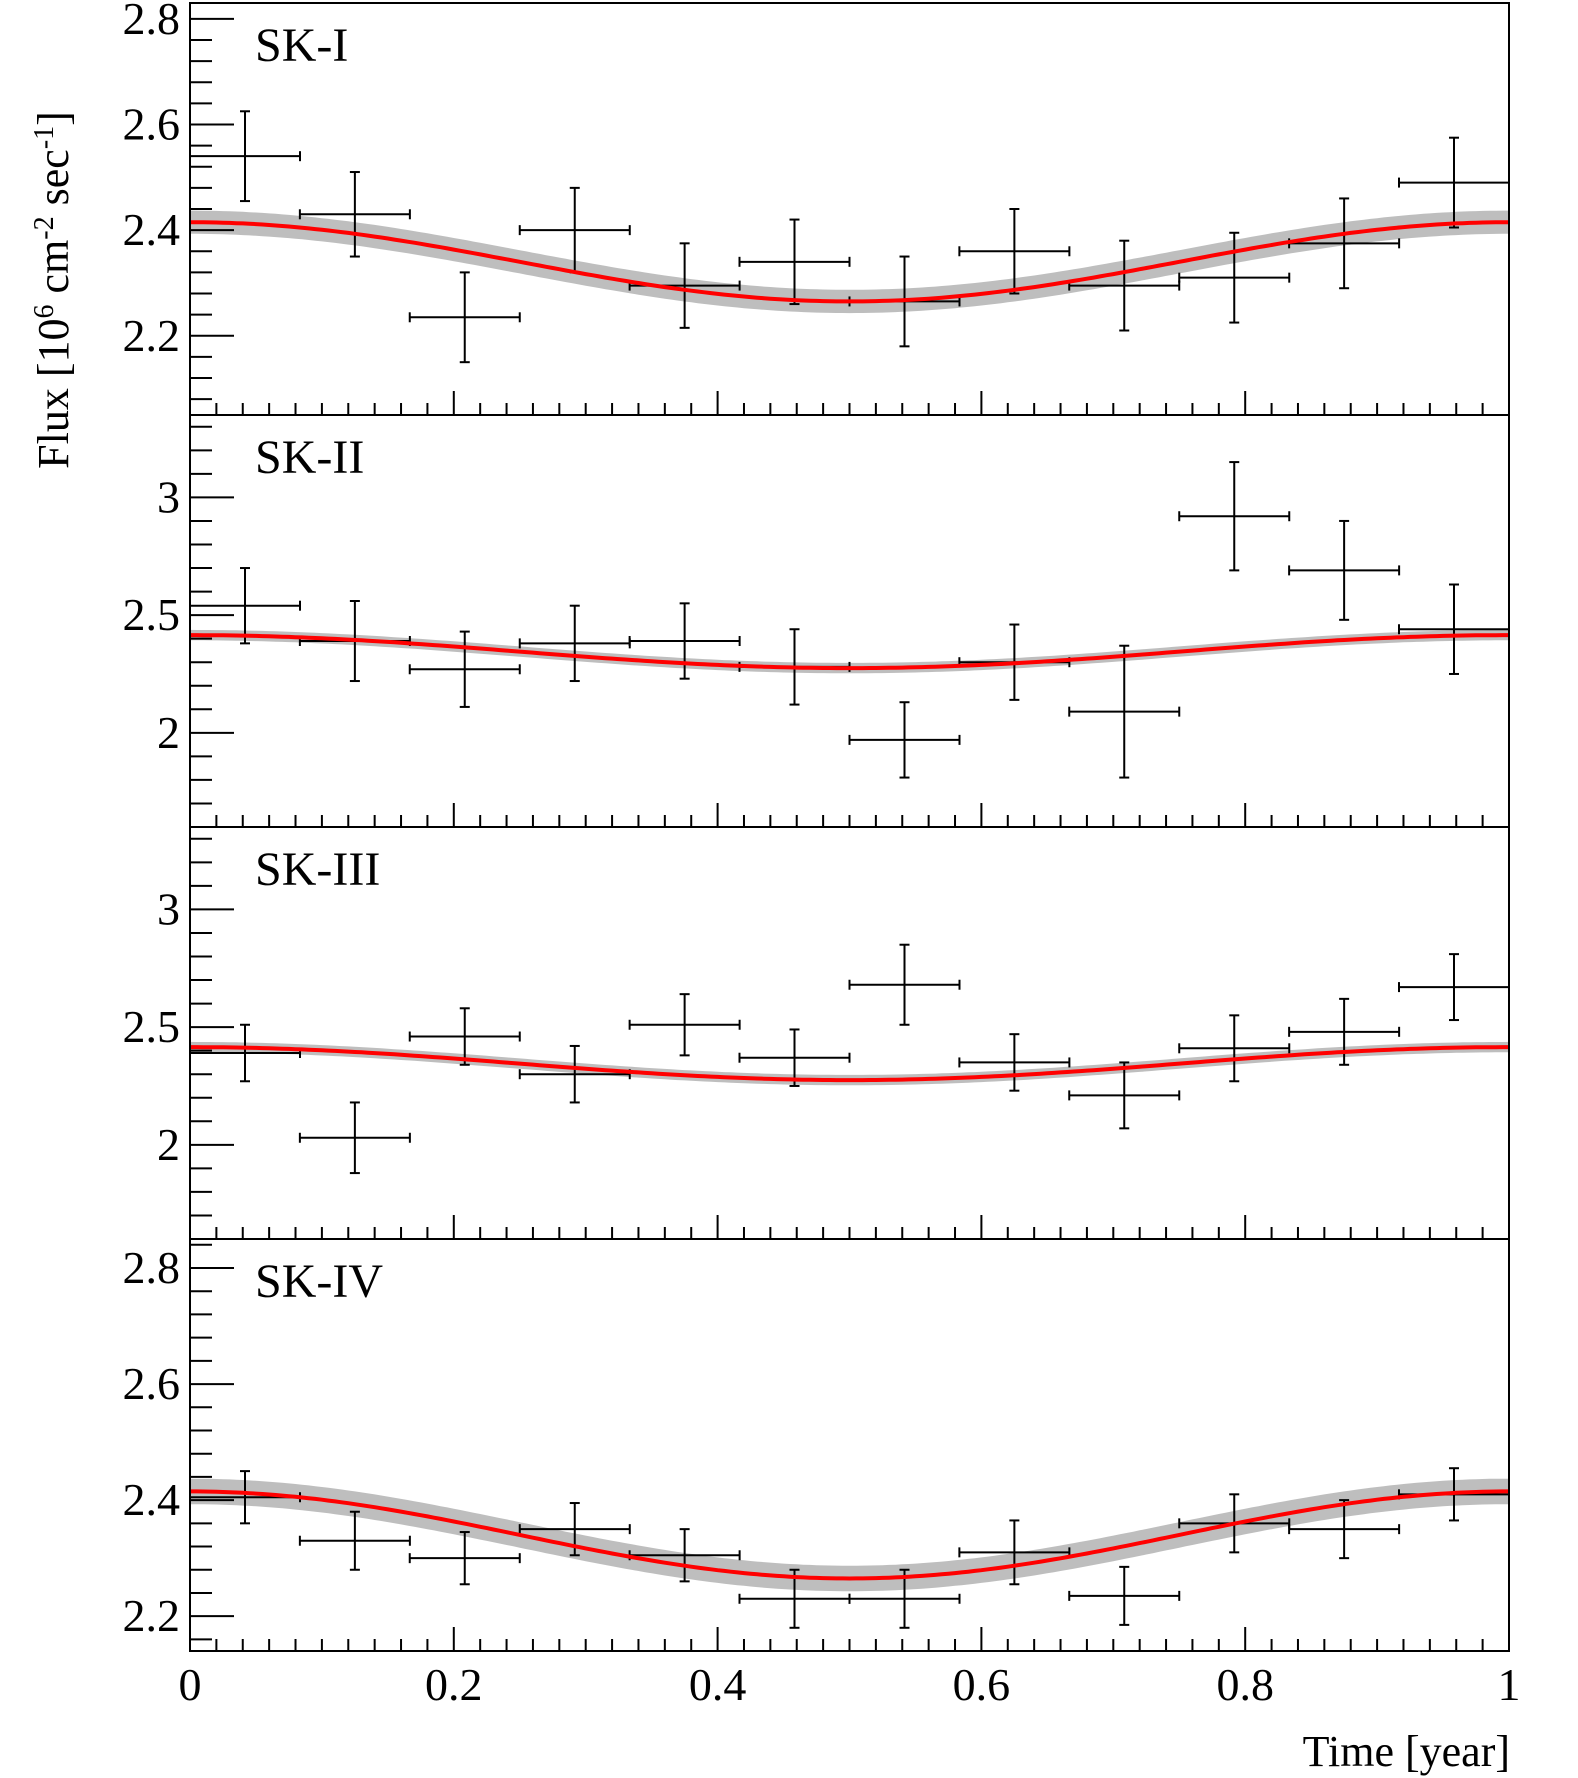  I want to click on x-tick-label: 0.2, so click(454, 1684).